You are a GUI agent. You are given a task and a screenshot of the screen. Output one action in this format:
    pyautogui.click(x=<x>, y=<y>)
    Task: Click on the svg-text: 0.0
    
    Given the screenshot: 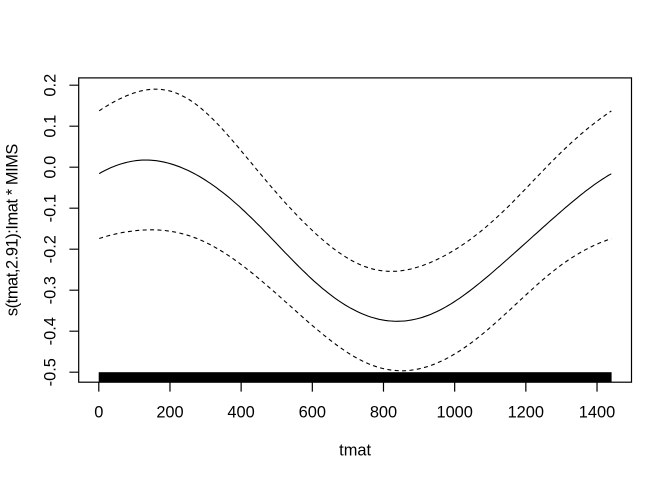 What is the action you would take?
    pyautogui.click(x=51, y=167)
    